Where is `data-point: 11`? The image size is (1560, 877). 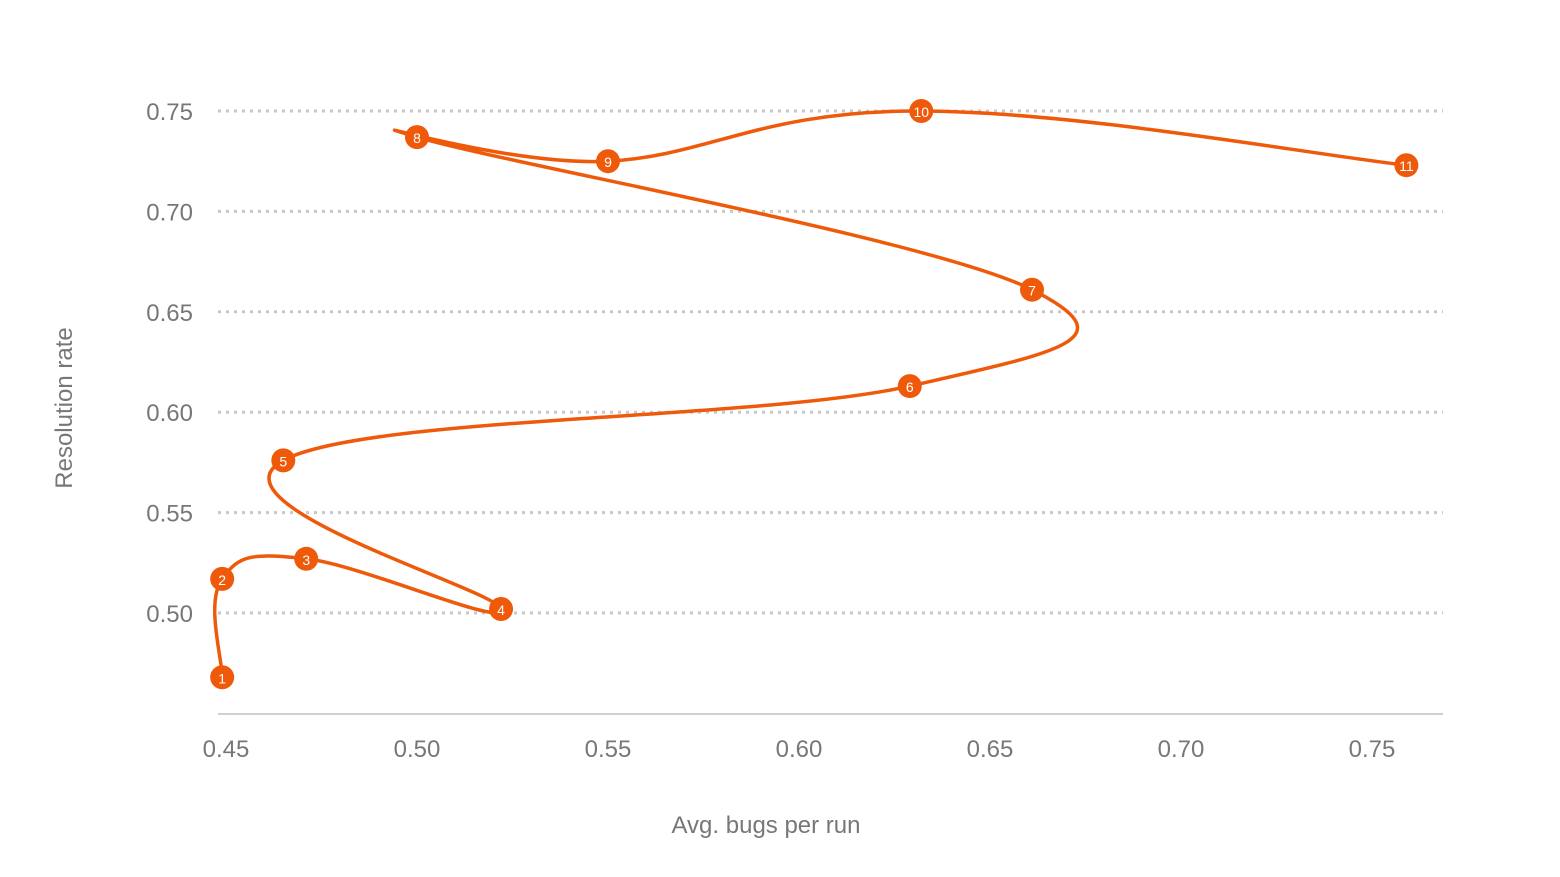 data-point: 11 is located at coordinates (1406, 165).